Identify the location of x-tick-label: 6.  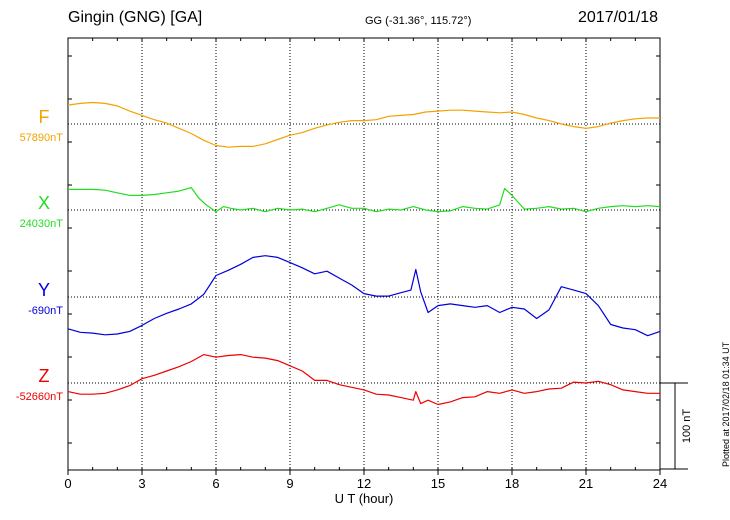
(215, 483).